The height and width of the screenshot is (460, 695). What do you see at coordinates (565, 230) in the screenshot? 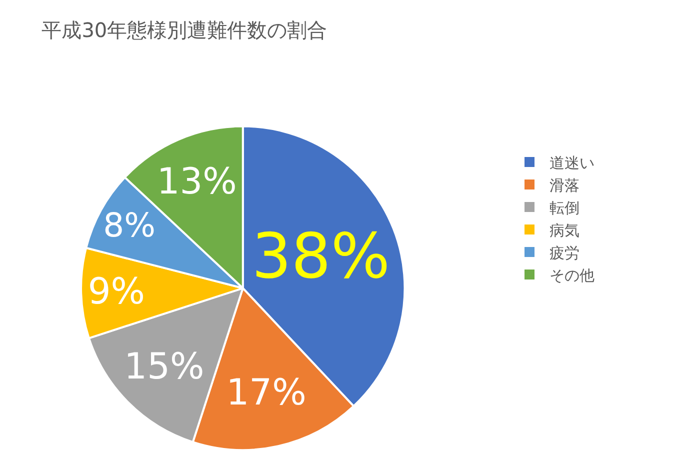
I see `legend-label: 病気` at bounding box center [565, 230].